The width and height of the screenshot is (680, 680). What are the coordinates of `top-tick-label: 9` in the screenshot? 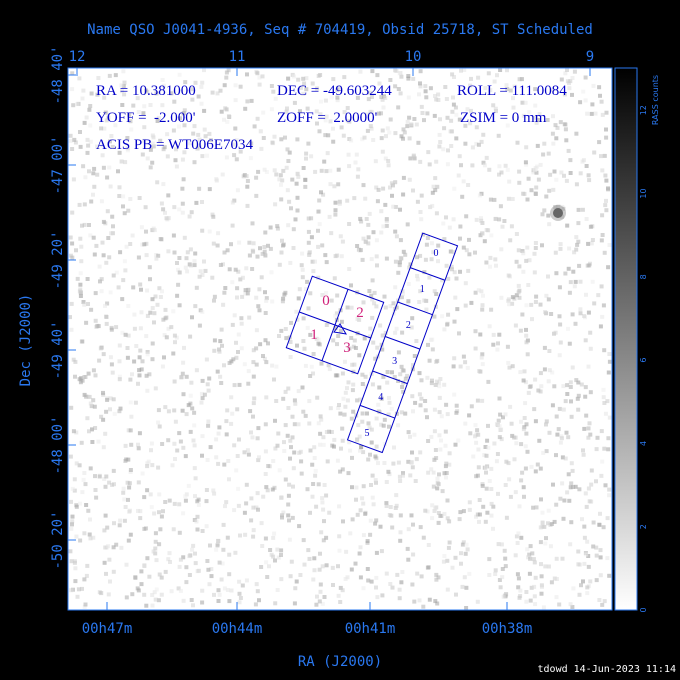 It's located at (590, 57).